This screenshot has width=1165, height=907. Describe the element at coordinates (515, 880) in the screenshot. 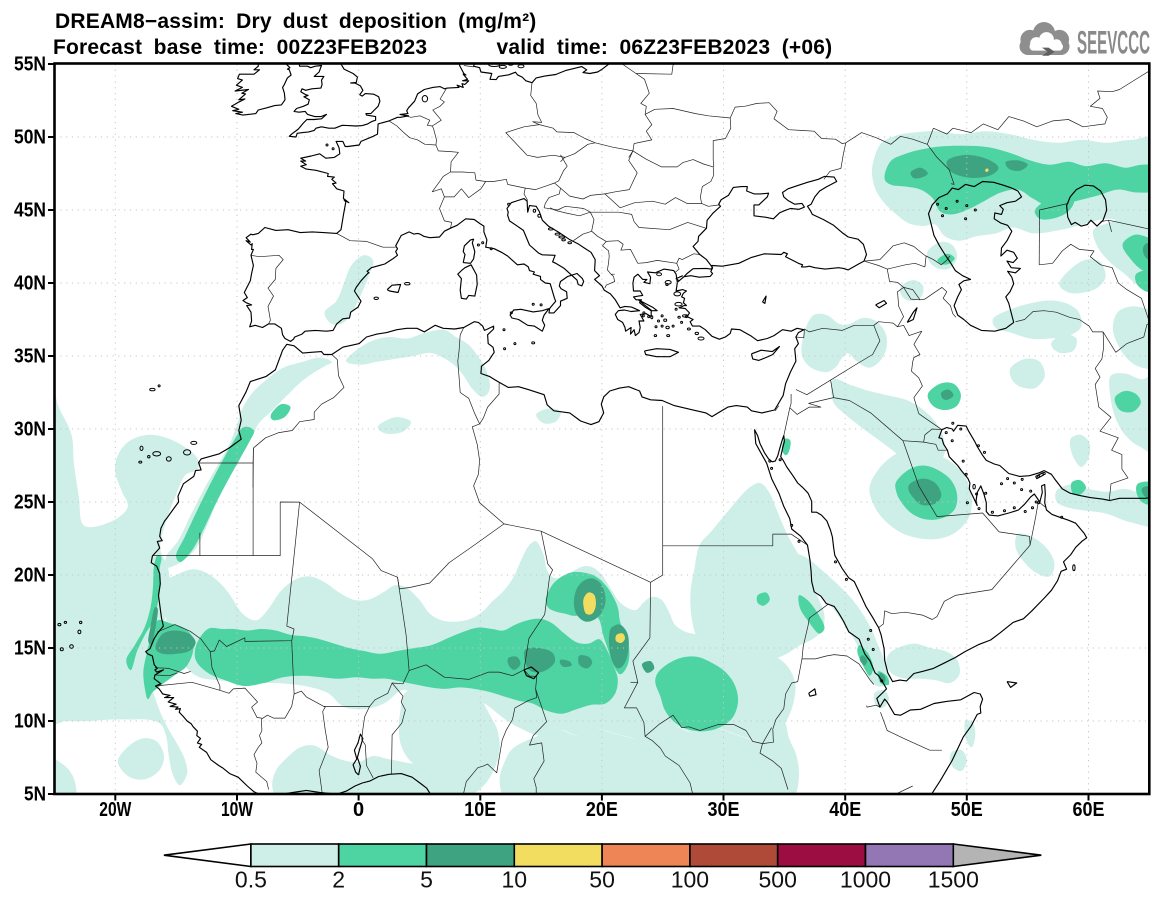

I see `svg-text: 10` at that location.